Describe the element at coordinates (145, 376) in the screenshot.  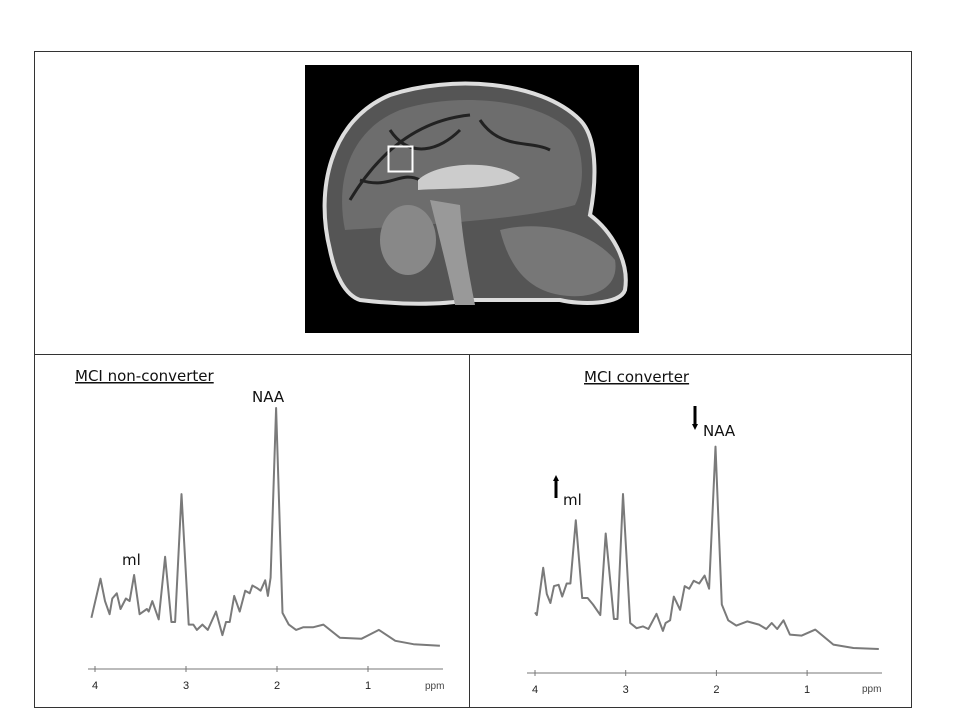
I see `chart-title: MCI non-converter` at that location.